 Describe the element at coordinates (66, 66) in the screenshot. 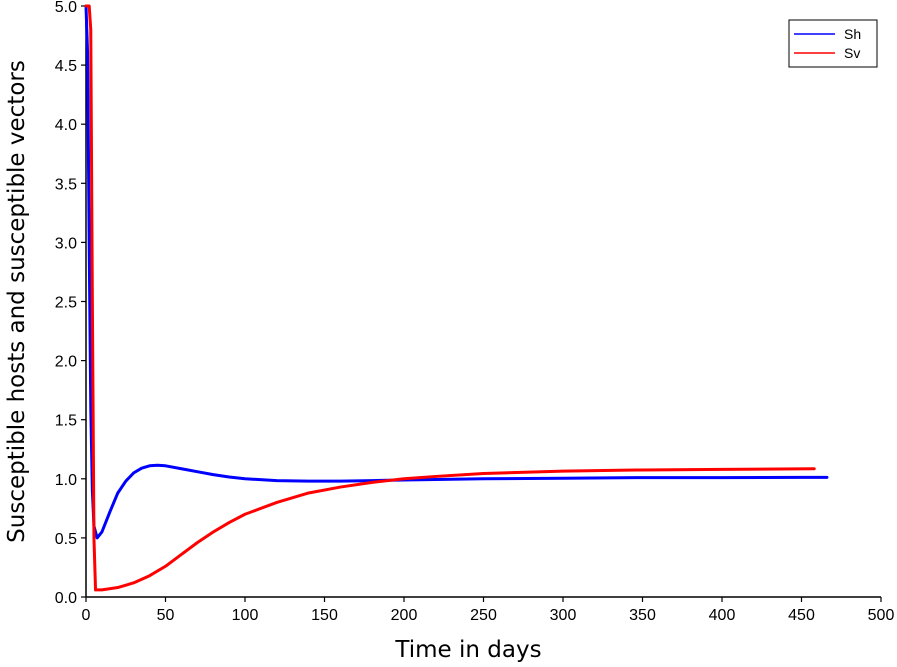

I see `y-tick-label: 4.5` at that location.